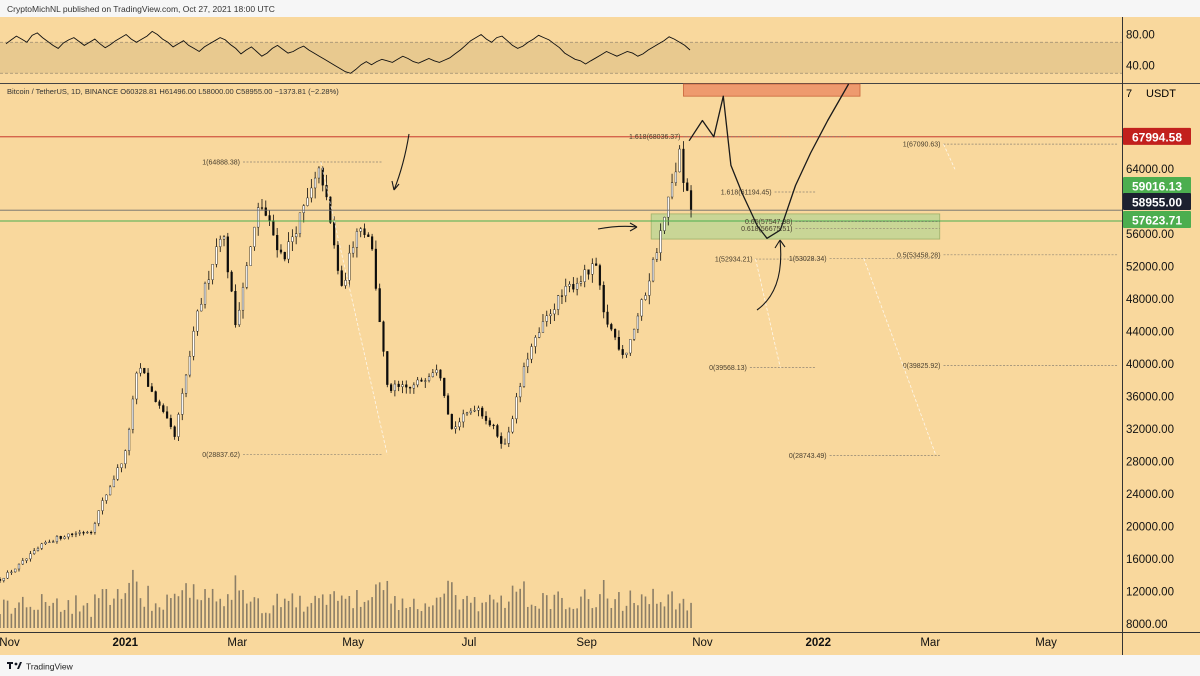 The height and width of the screenshot is (676, 1200). Describe the element at coordinates (617, 227) in the screenshot. I see `arrow-right-icon` at that location.